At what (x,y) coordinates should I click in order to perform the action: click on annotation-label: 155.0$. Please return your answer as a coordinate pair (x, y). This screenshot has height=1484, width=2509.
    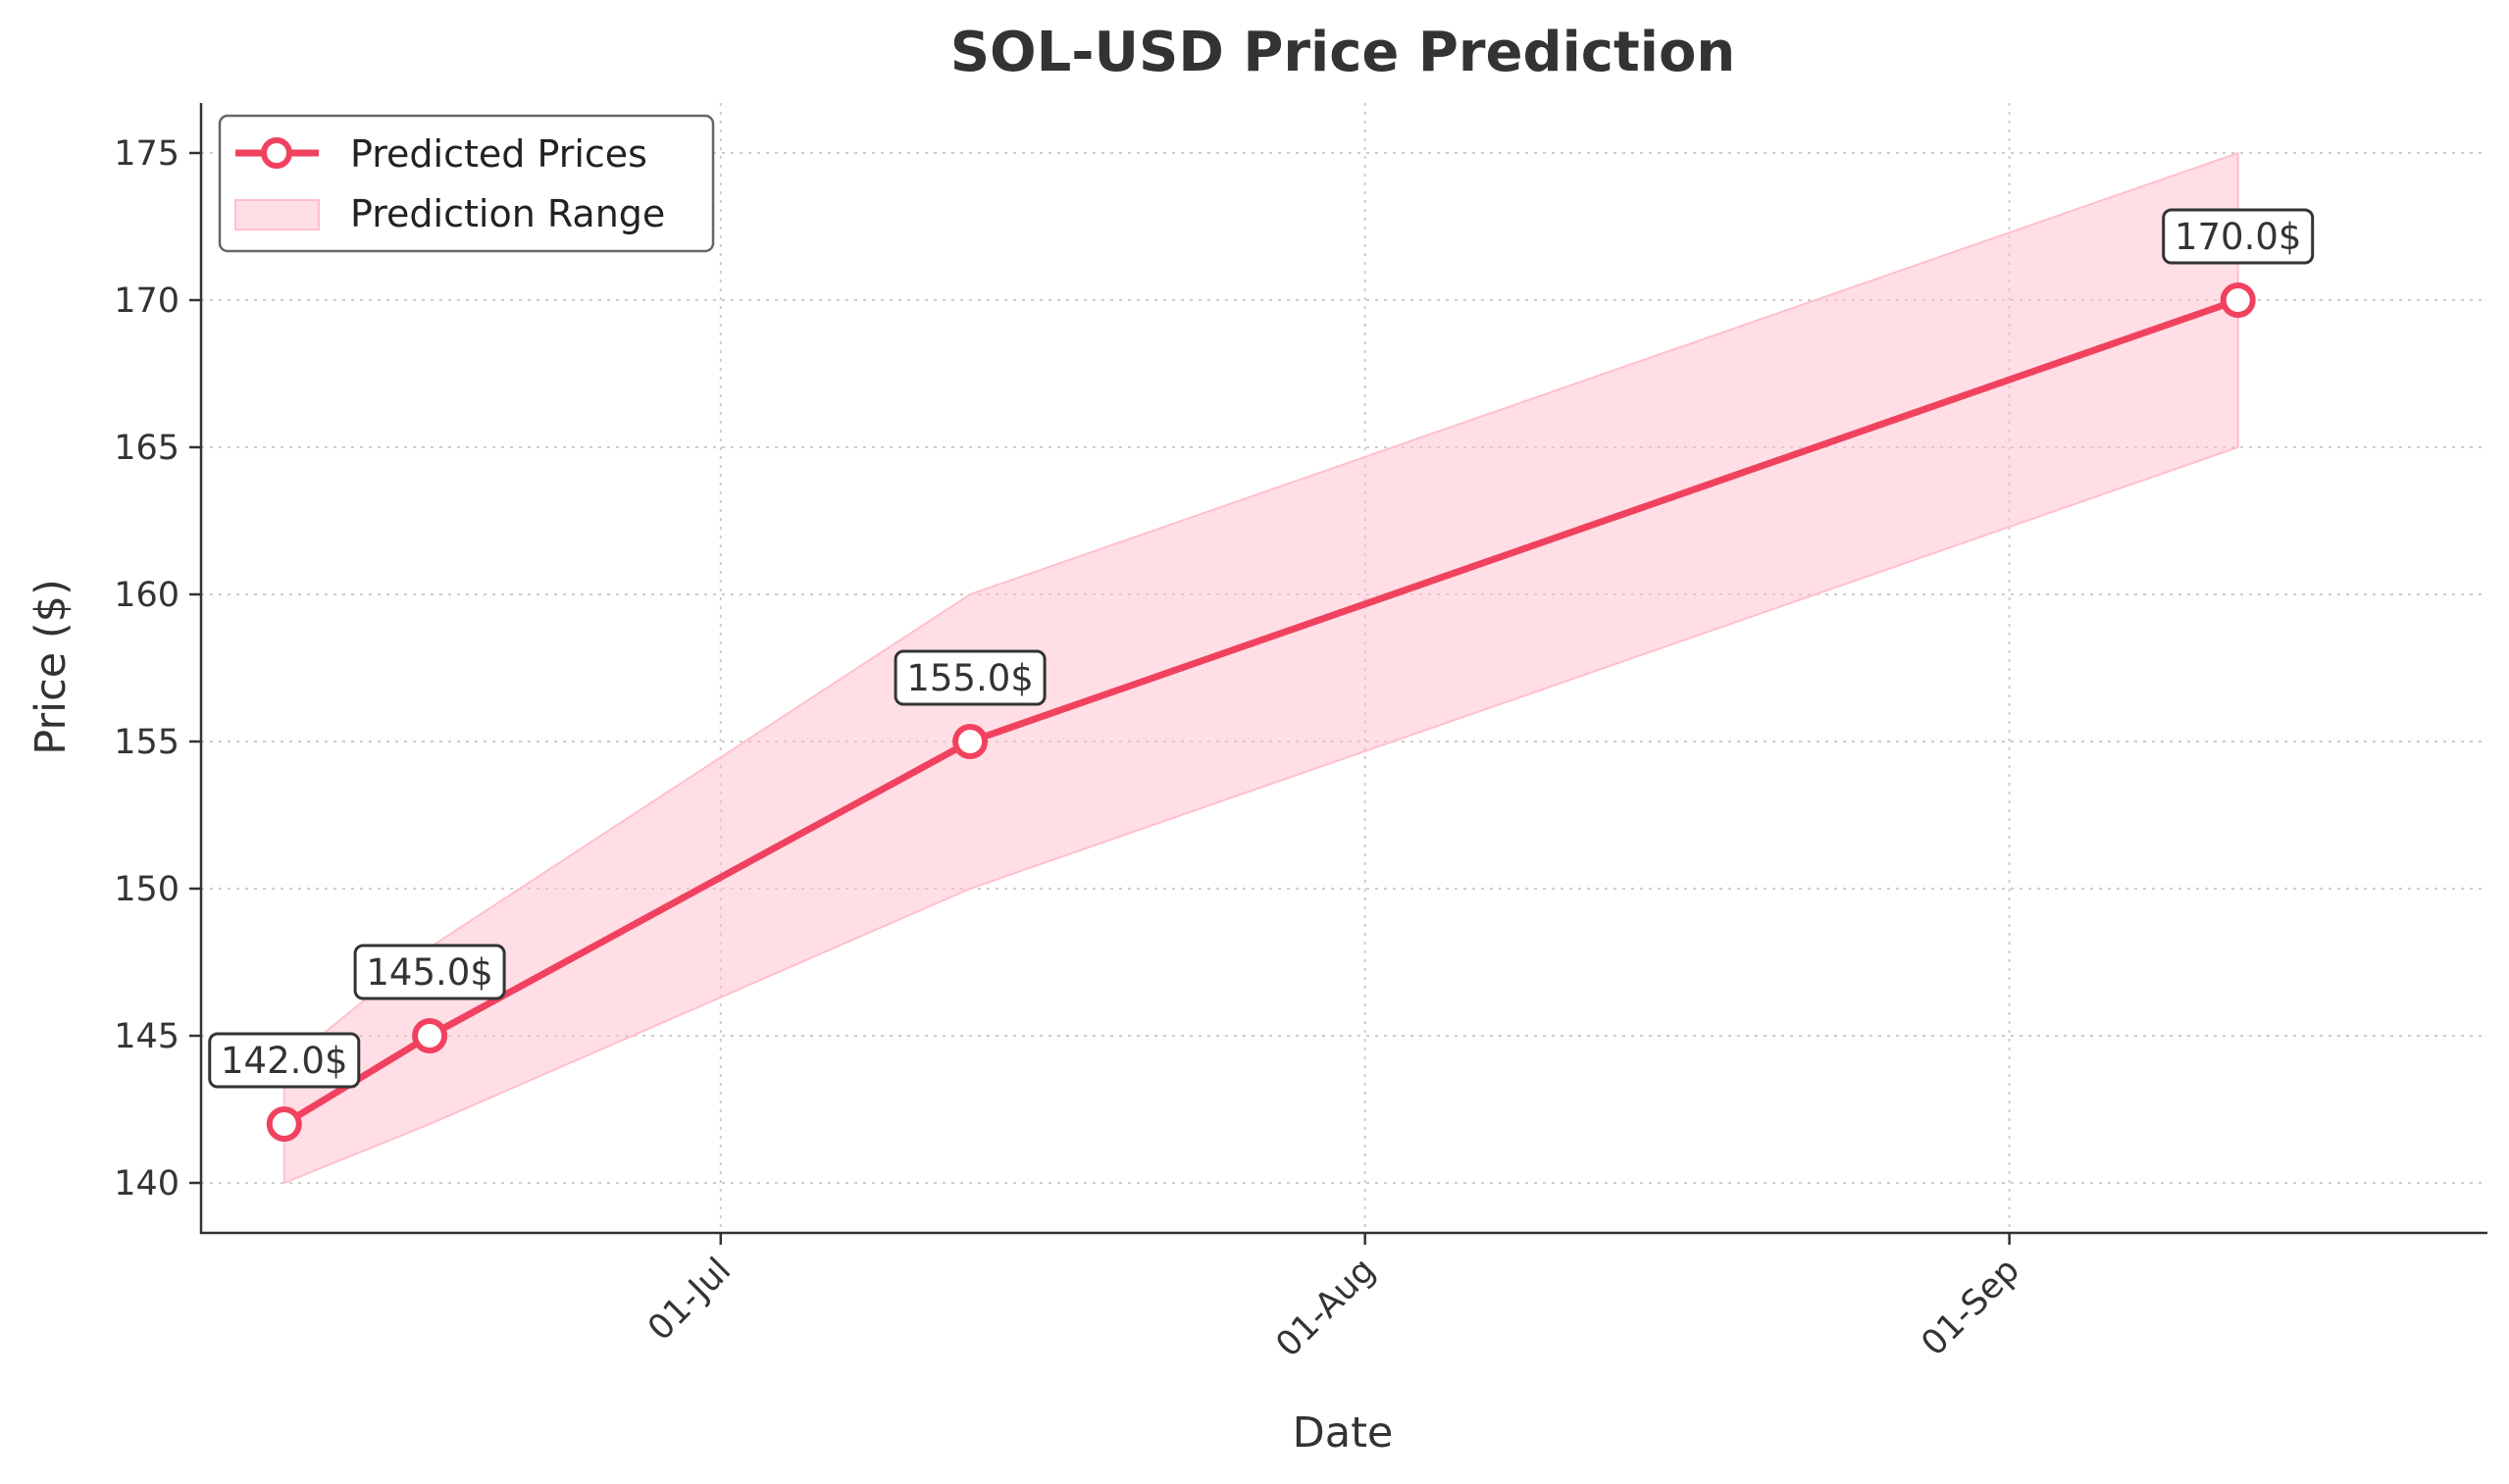
    Looking at the image, I should click on (969, 678).